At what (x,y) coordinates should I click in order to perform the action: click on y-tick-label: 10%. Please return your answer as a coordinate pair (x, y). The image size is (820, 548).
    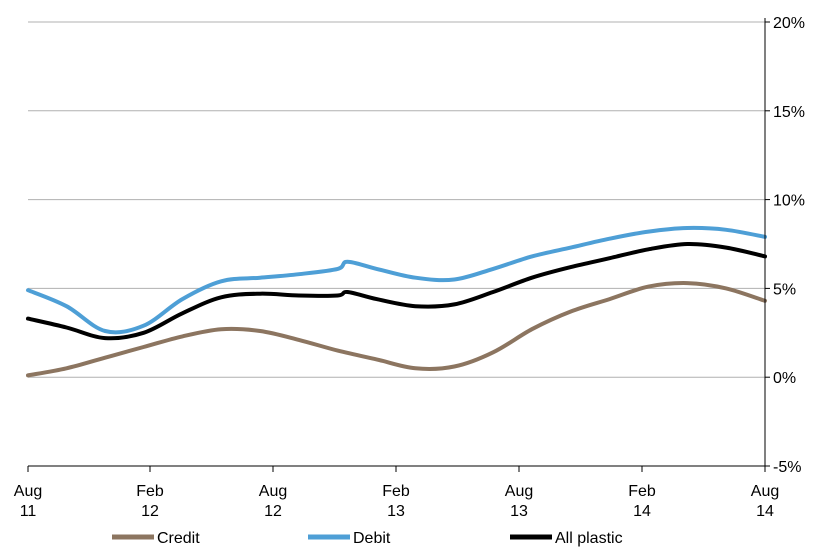
    Looking at the image, I should click on (789, 201).